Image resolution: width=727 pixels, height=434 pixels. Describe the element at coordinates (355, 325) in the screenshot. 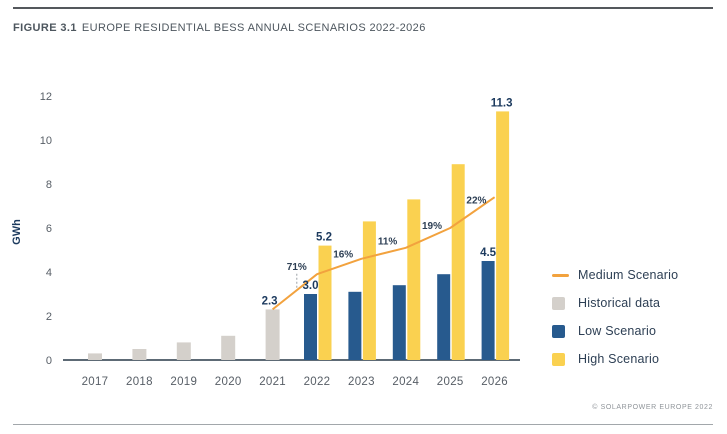

I see `bar-low-scenario-2023` at that location.